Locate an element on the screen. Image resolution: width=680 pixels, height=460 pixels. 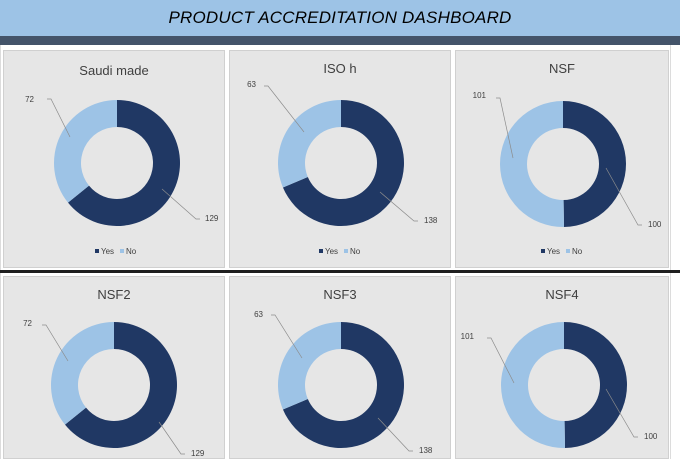
chart-panel: NSF 100 101 Yes No is located at coordinates (562, 159).